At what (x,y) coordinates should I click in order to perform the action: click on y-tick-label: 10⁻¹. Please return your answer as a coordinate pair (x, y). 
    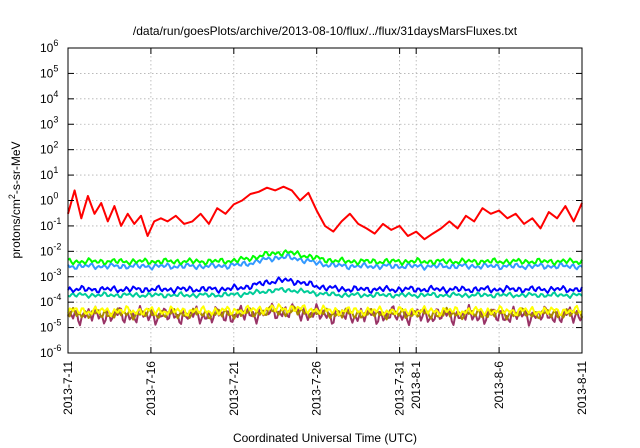
    Looking at the image, I should click on (50, 224).